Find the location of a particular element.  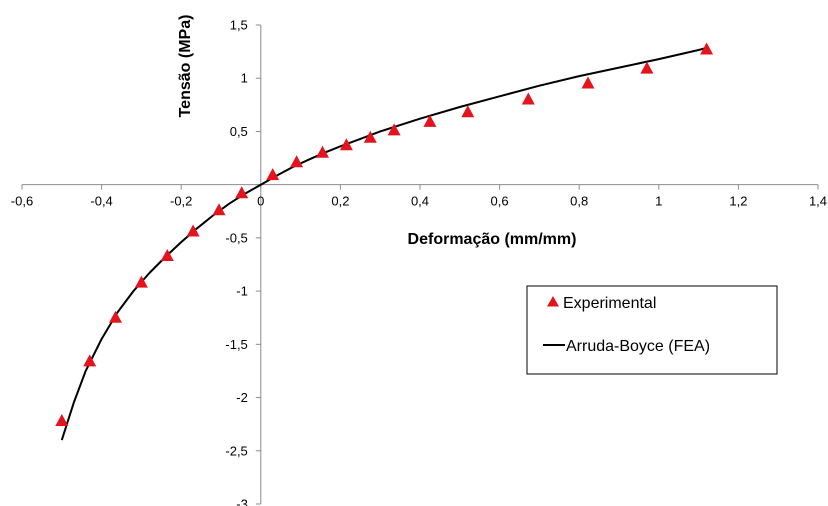

y-tick-label: 1,5 is located at coordinates (239, 25).